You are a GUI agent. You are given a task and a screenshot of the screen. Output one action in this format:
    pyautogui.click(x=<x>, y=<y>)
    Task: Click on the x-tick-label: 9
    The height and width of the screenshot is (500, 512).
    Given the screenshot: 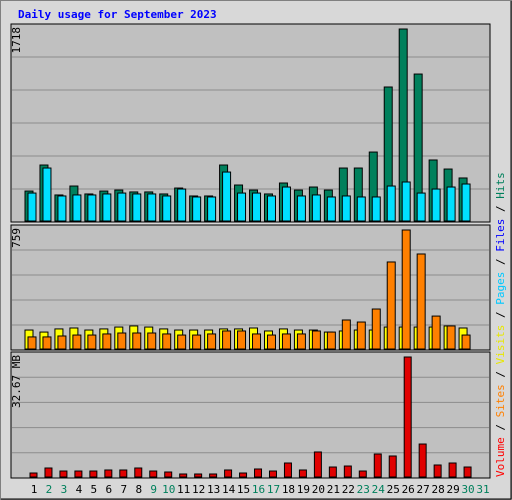 What is the action you would take?
    pyautogui.click(x=153, y=489)
    